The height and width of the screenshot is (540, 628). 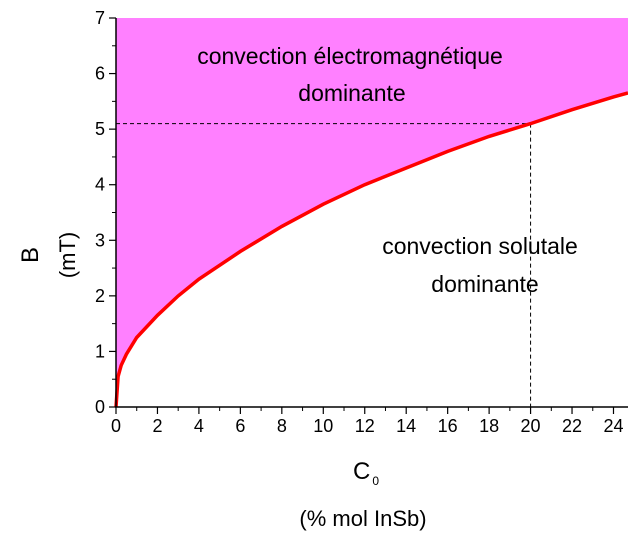 What do you see at coordinates (613, 426) in the screenshot?
I see `x-tick-label: 24` at bounding box center [613, 426].